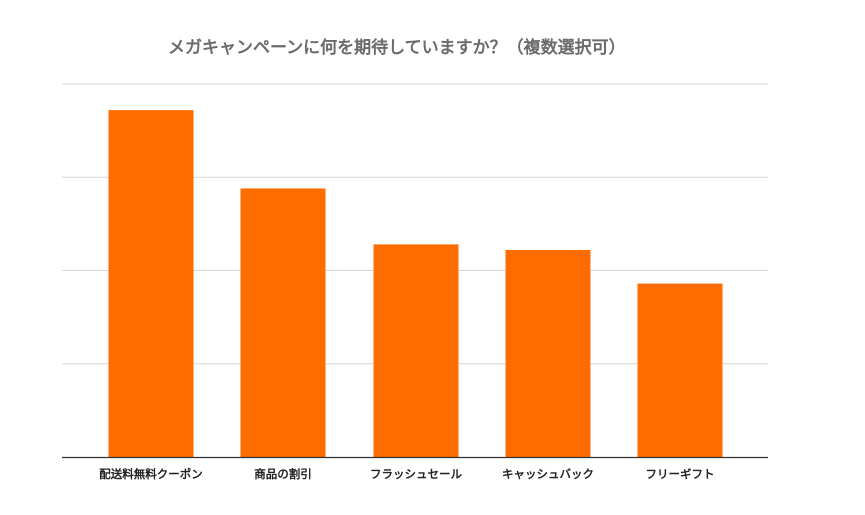 The height and width of the screenshot is (515, 865). I want to click on x-tick-label: フラッシュセール, so click(416, 474).